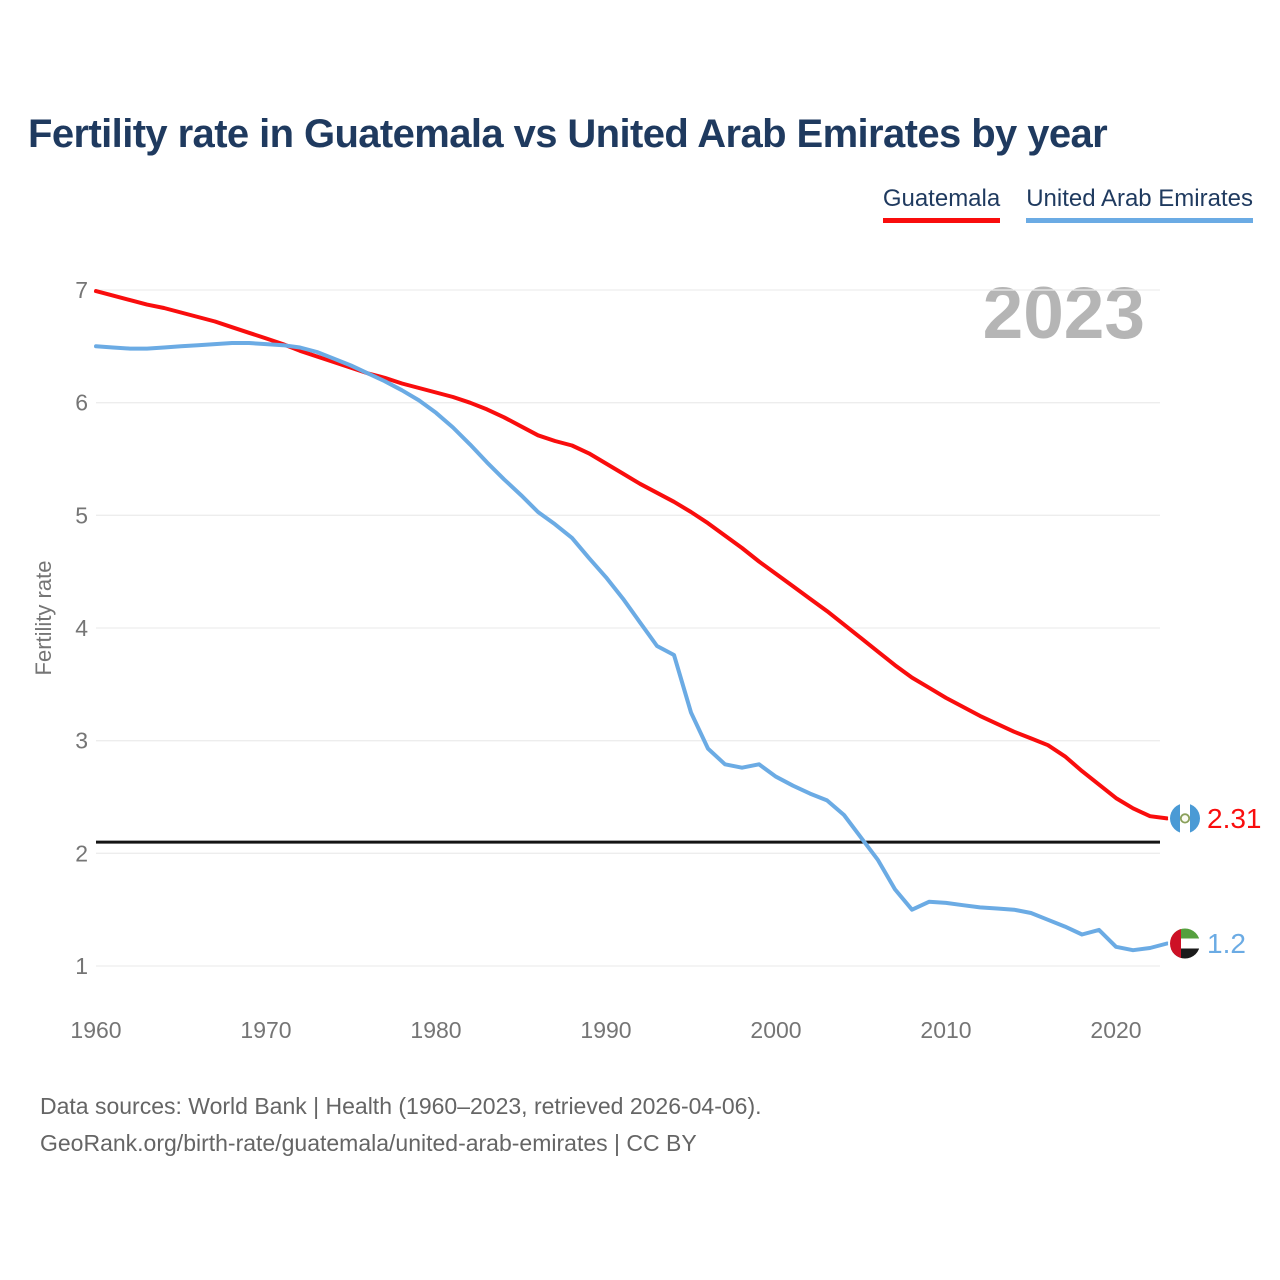 This screenshot has height=1280, width=1280. What do you see at coordinates (81, 853) in the screenshot?
I see `y-tick-label: 2` at bounding box center [81, 853].